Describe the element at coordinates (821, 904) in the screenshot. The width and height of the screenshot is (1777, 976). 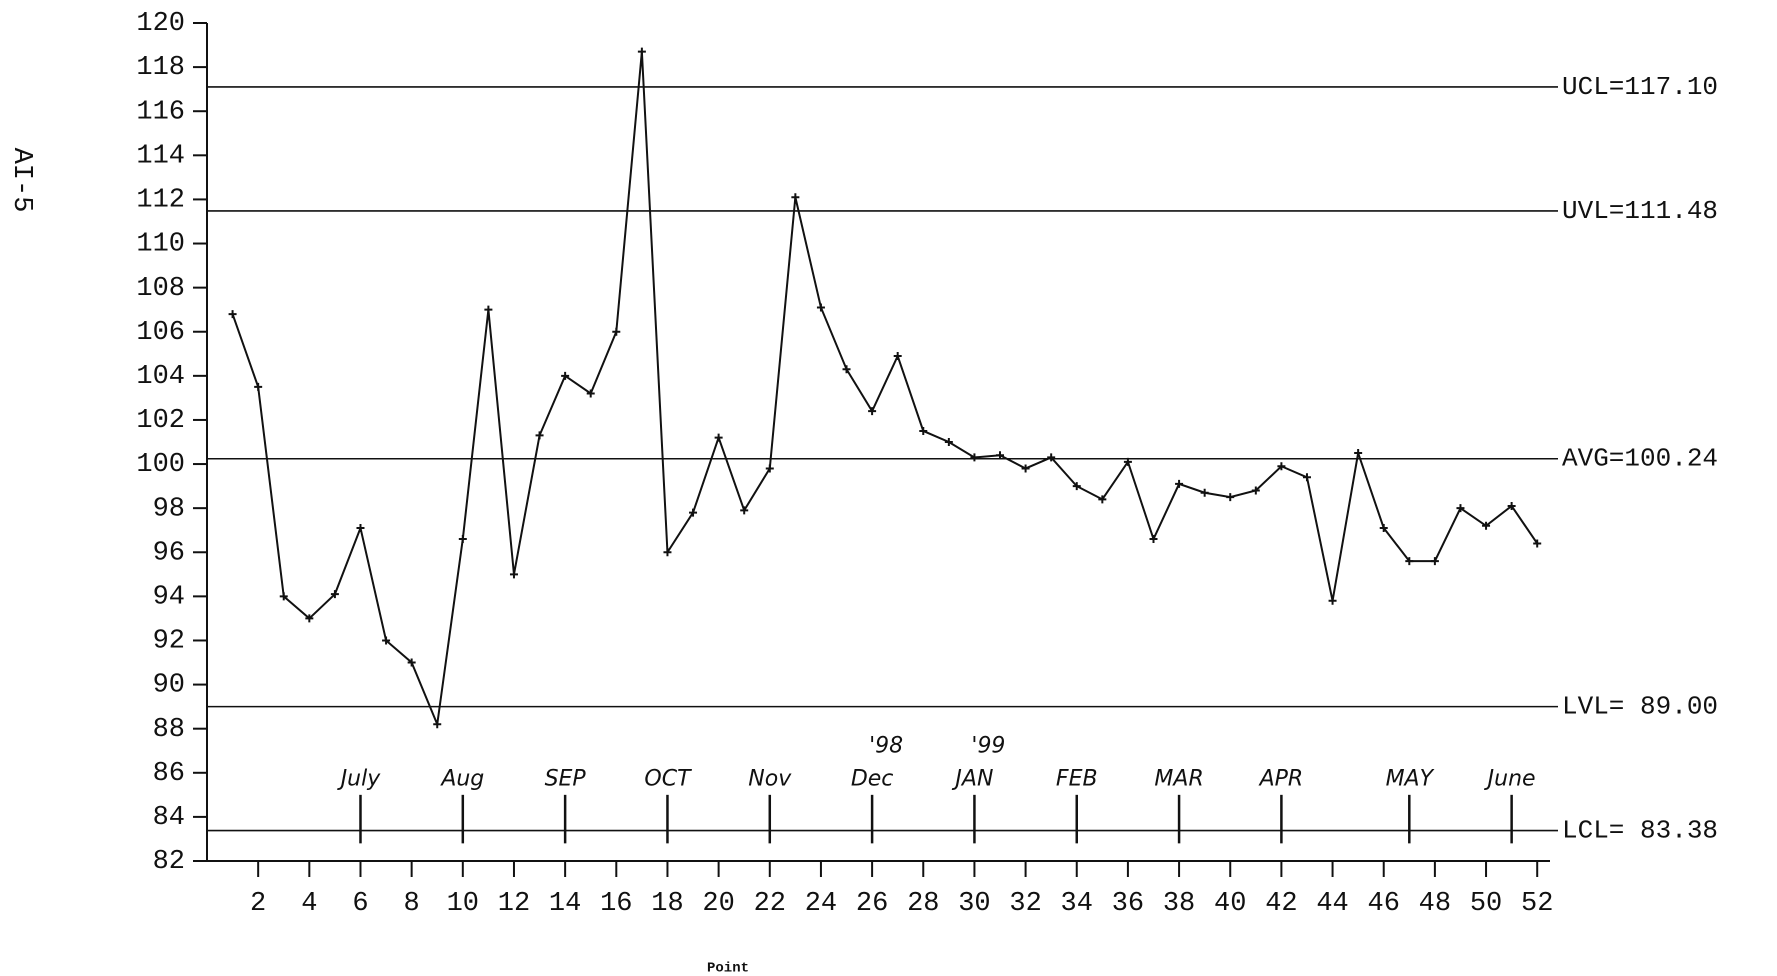
I see `x-tick-label: 24` at that location.